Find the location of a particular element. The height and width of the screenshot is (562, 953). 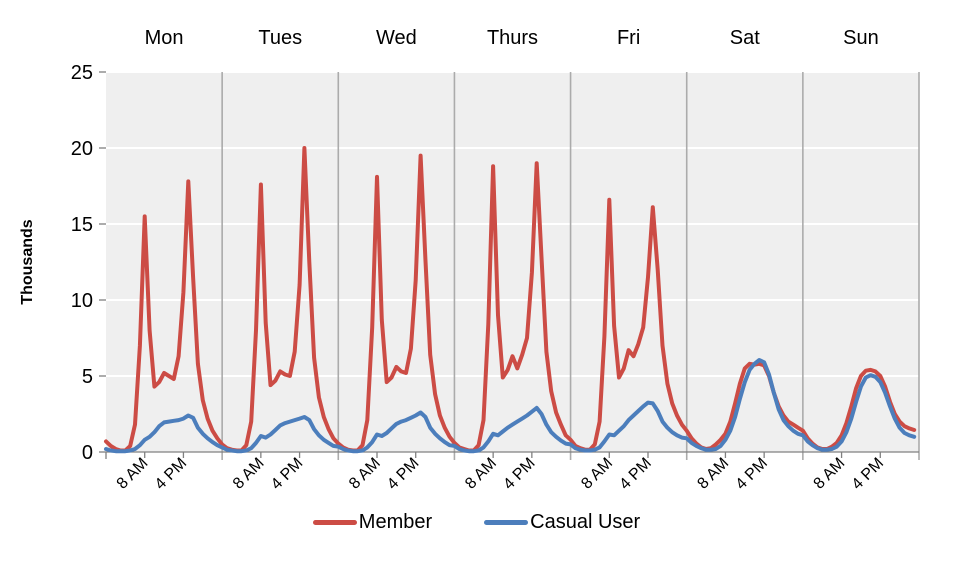

day-label: Sun is located at coordinates (861, 38).